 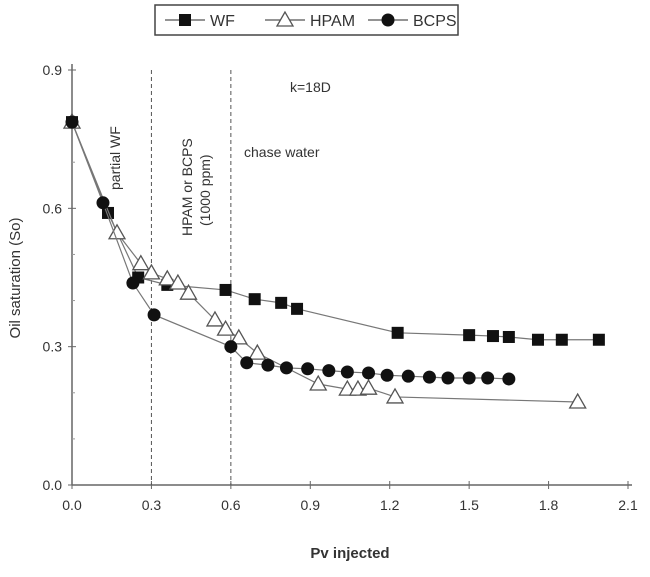 I want to click on annotation-partial-wf: partial WF, so click(x=115, y=158).